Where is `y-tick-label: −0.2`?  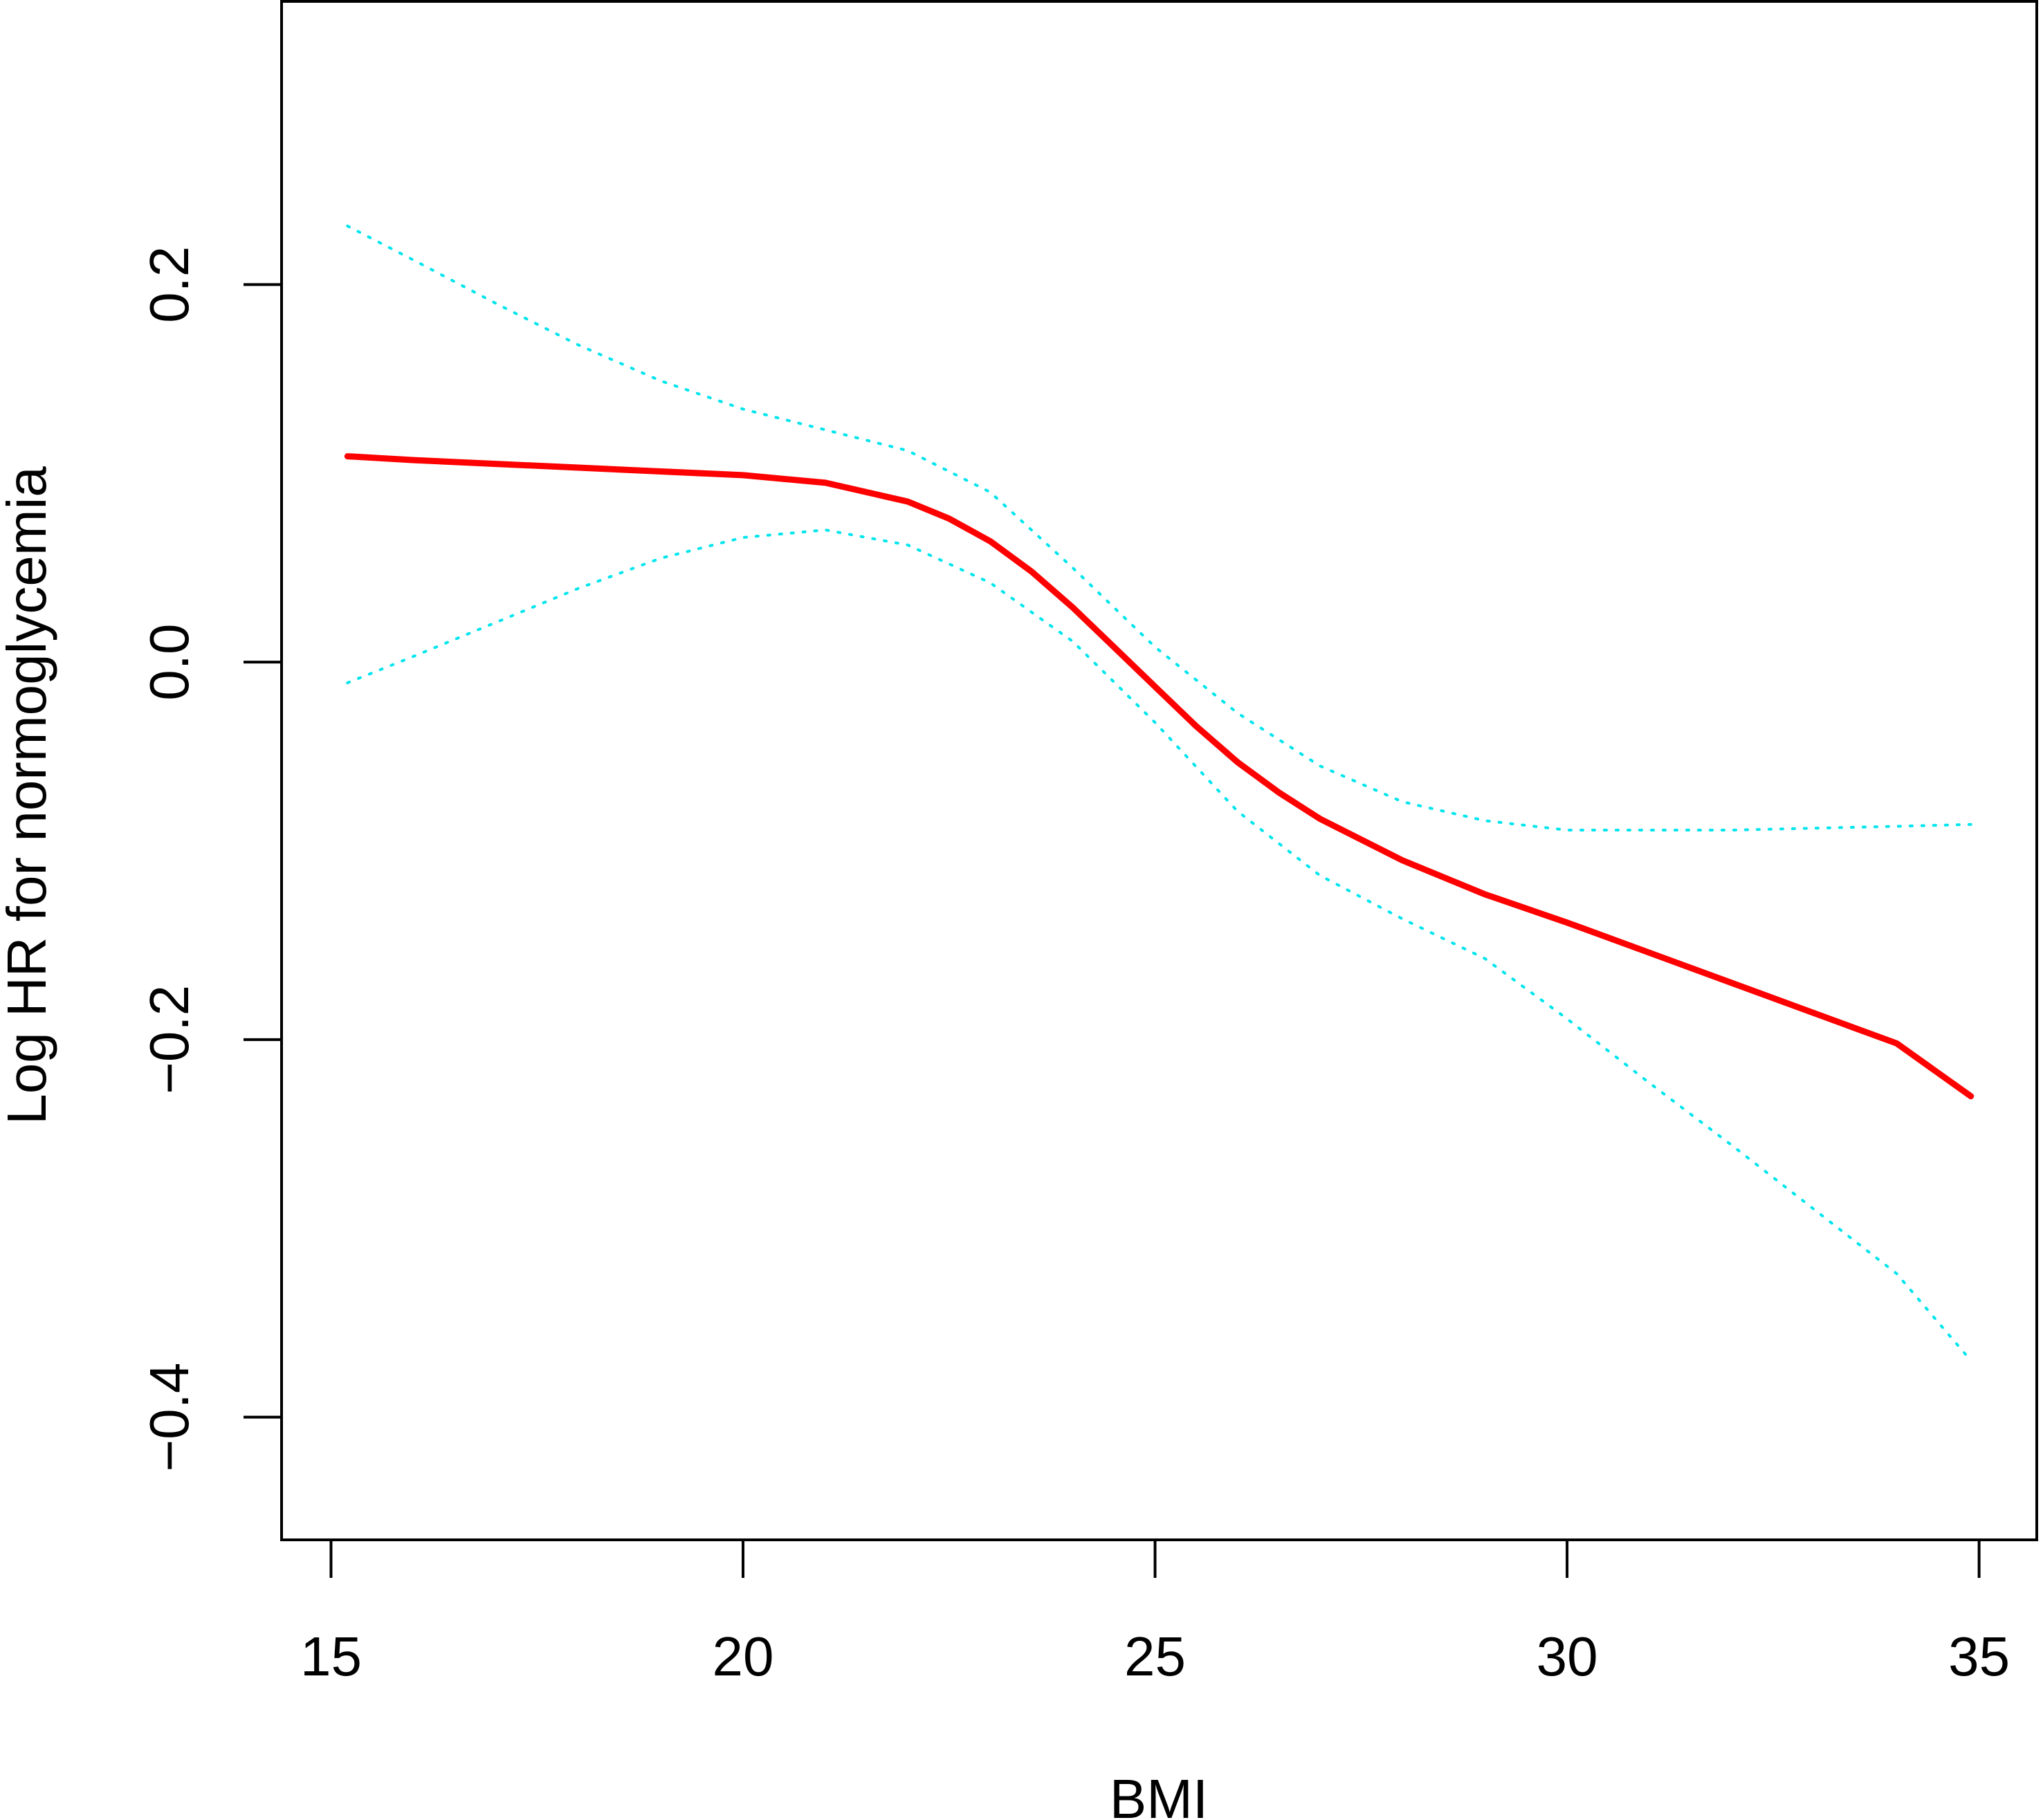 y-tick-label: −0.2 is located at coordinates (169, 1039).